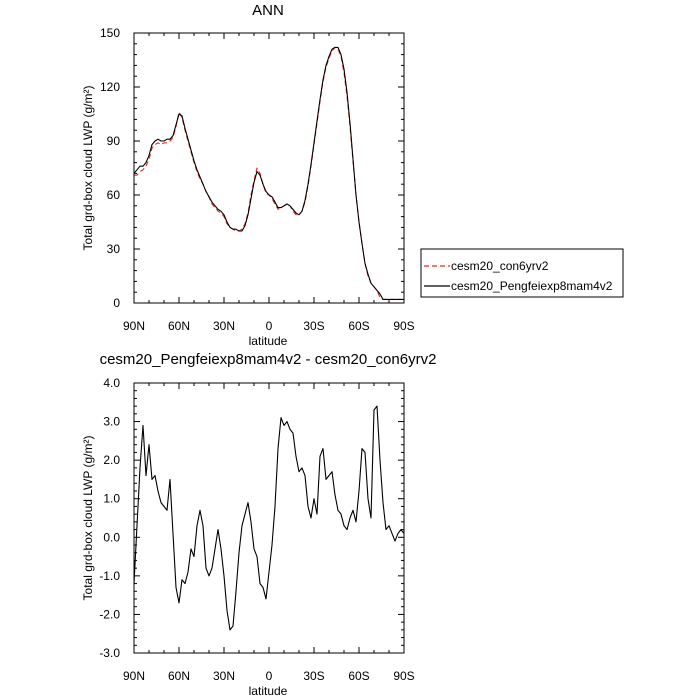 The height and width of the screenshot is (700, 700). What do you see at coordinates (532, 286) in the screenshot?
I see `legend-label-pengfeiexp8mam4v2: cesm20_Pengfeiexp8mam4v2` at bounding box center [532, 286].